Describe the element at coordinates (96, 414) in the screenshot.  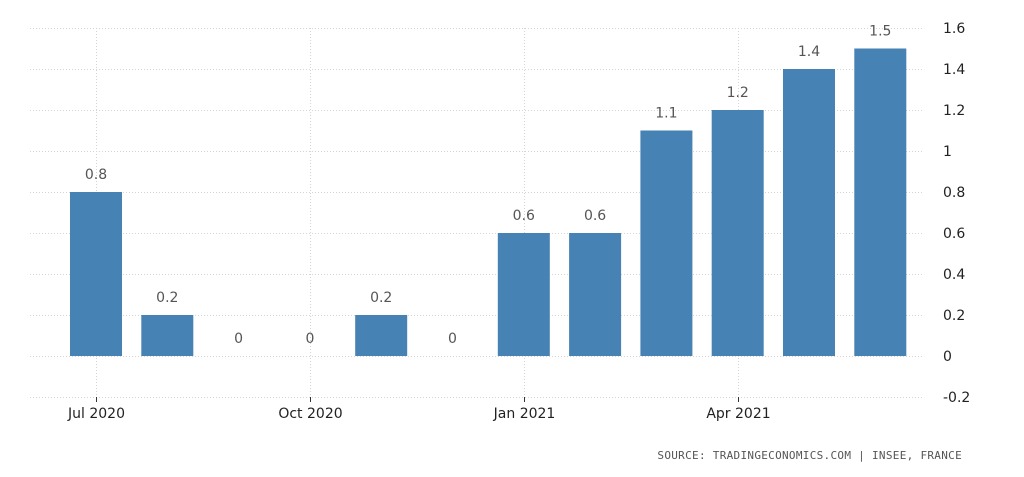
I see `x-tick-label: Jul 2020` at that location.